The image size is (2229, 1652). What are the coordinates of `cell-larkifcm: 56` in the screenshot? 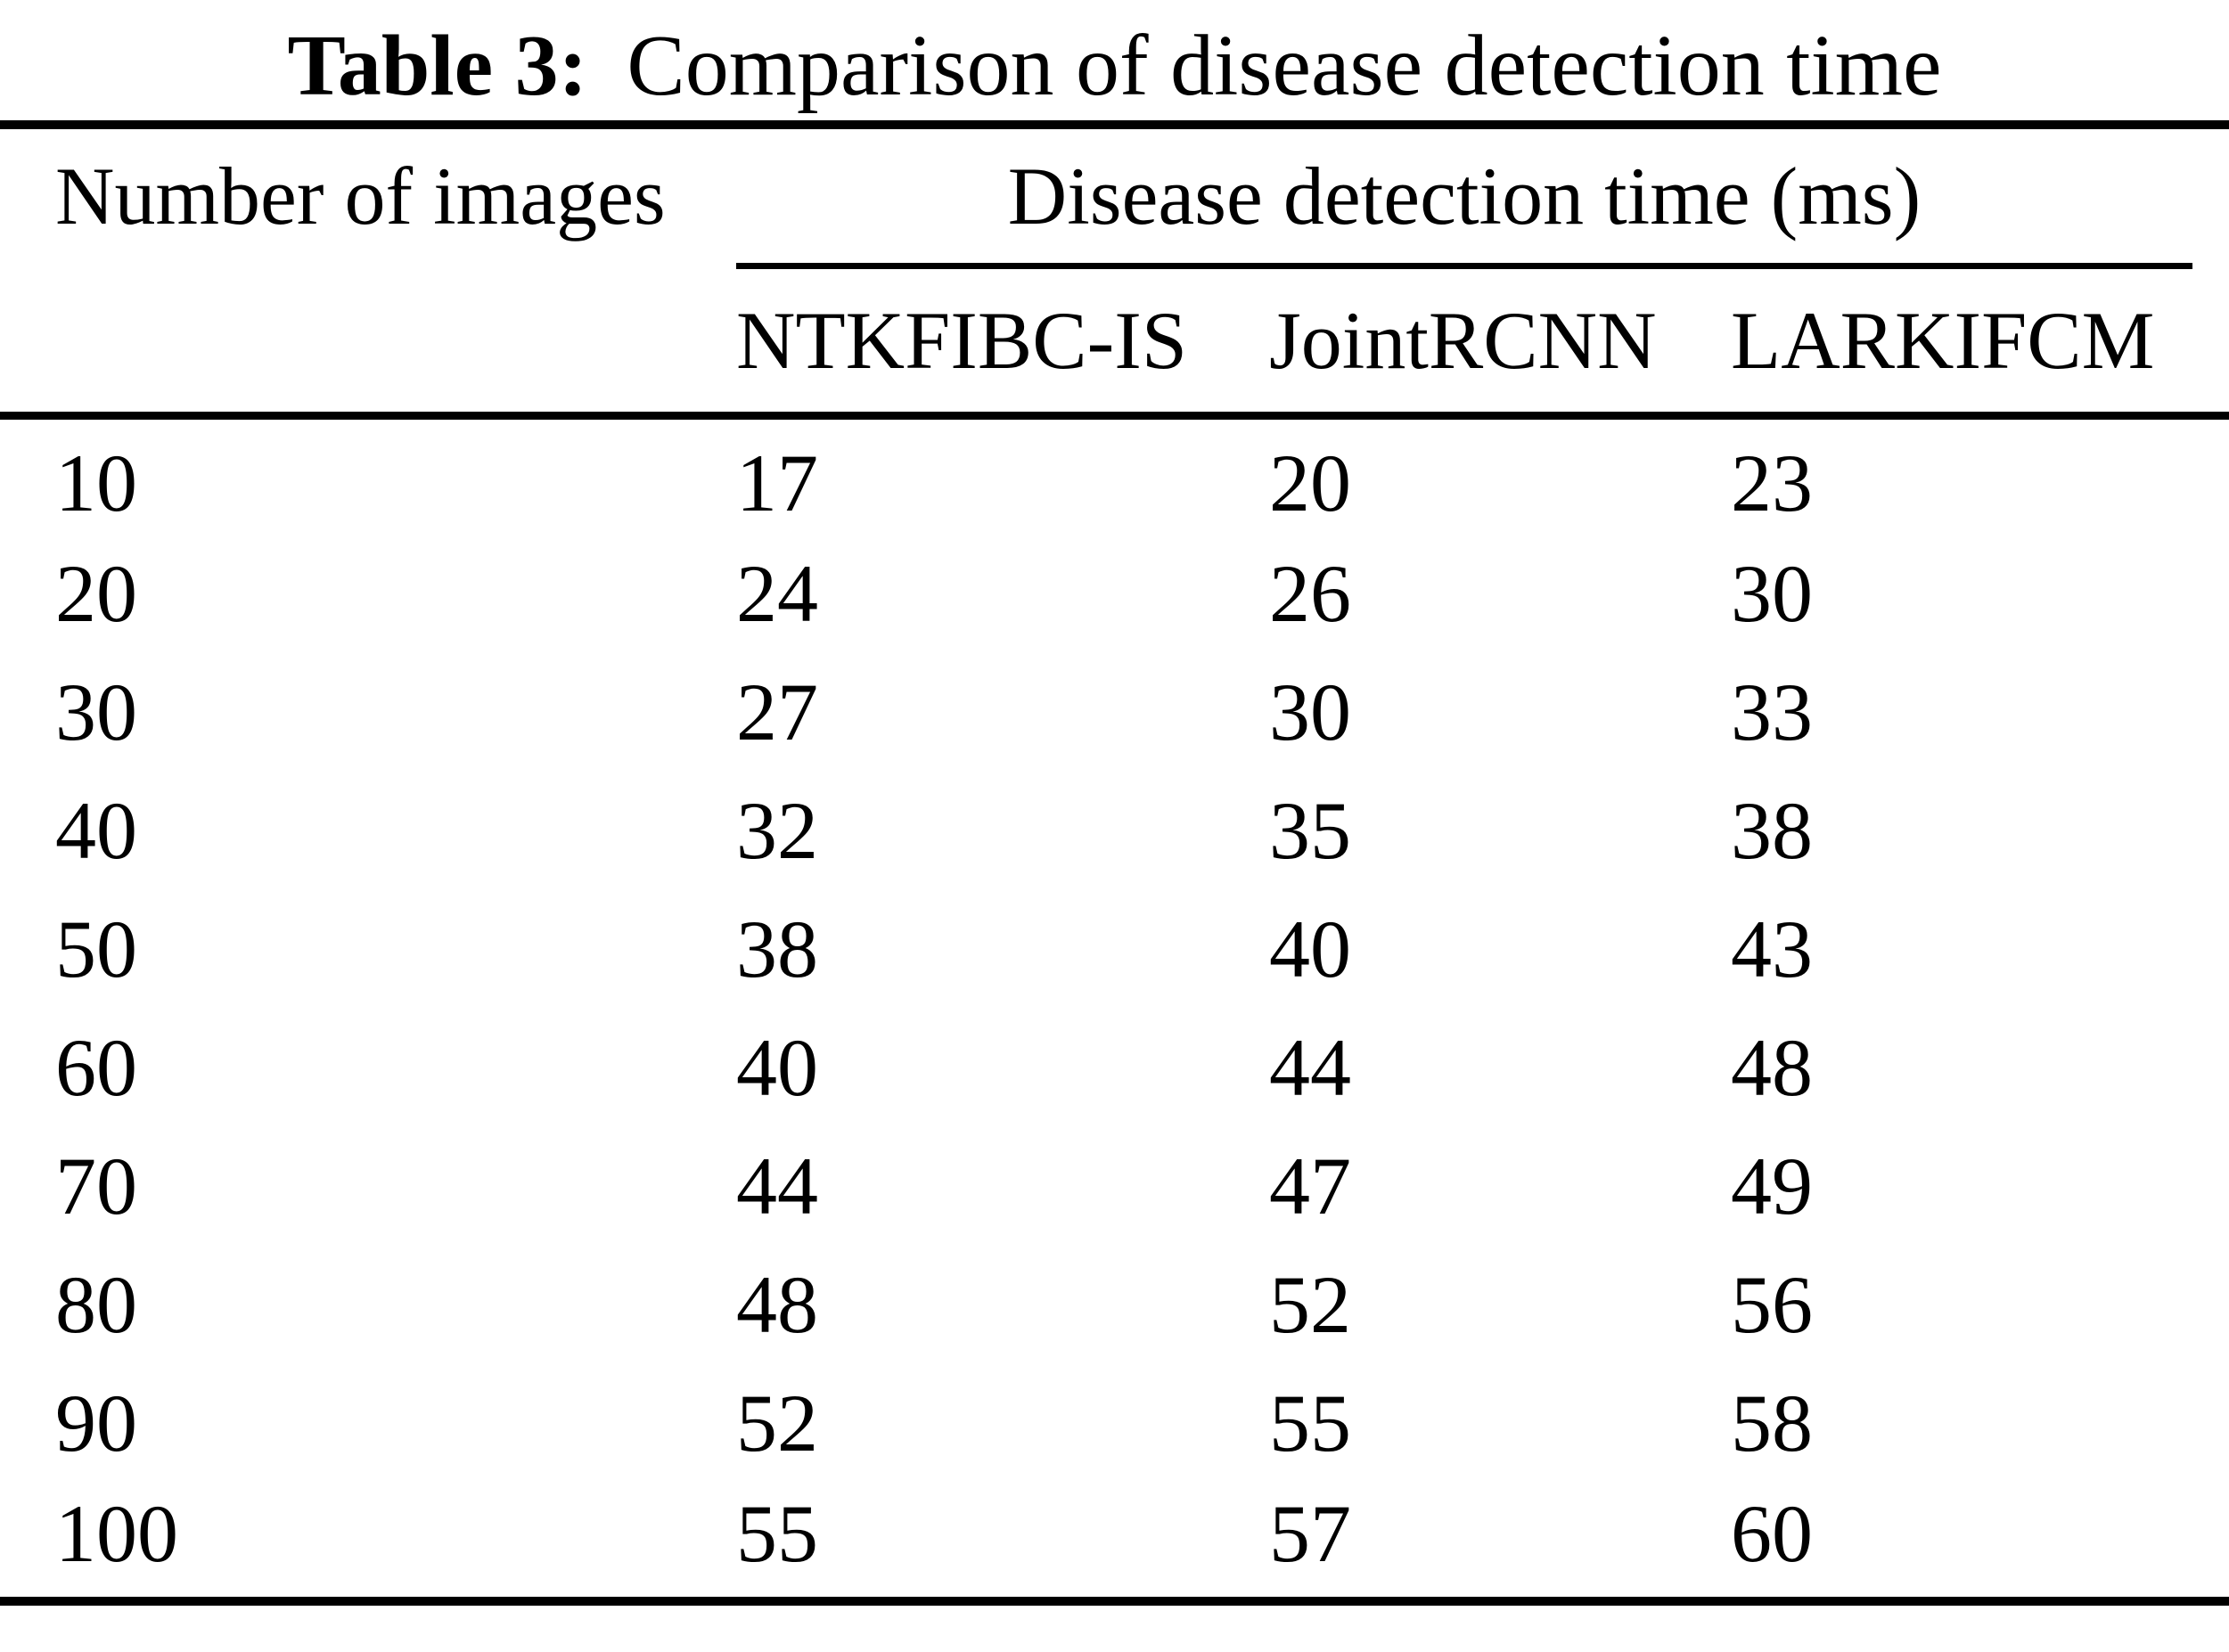 It's located at (1772, 1304).